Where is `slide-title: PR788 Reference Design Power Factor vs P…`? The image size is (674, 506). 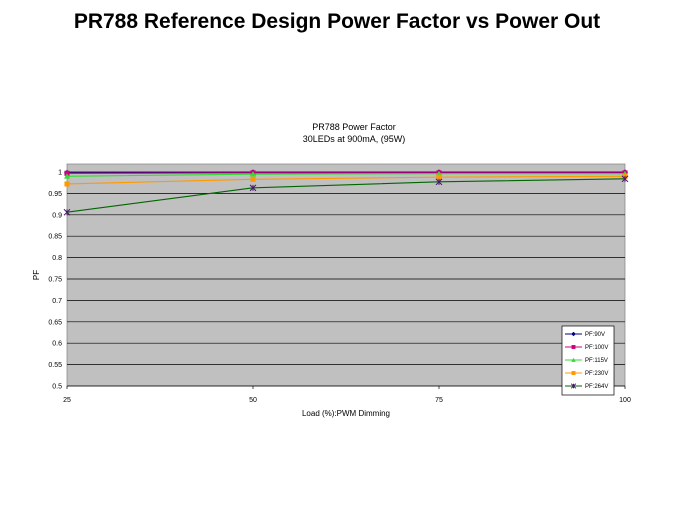
slide-title: PR788 Reference Design Power Factor vs P… is located at coordinates (337, 21).